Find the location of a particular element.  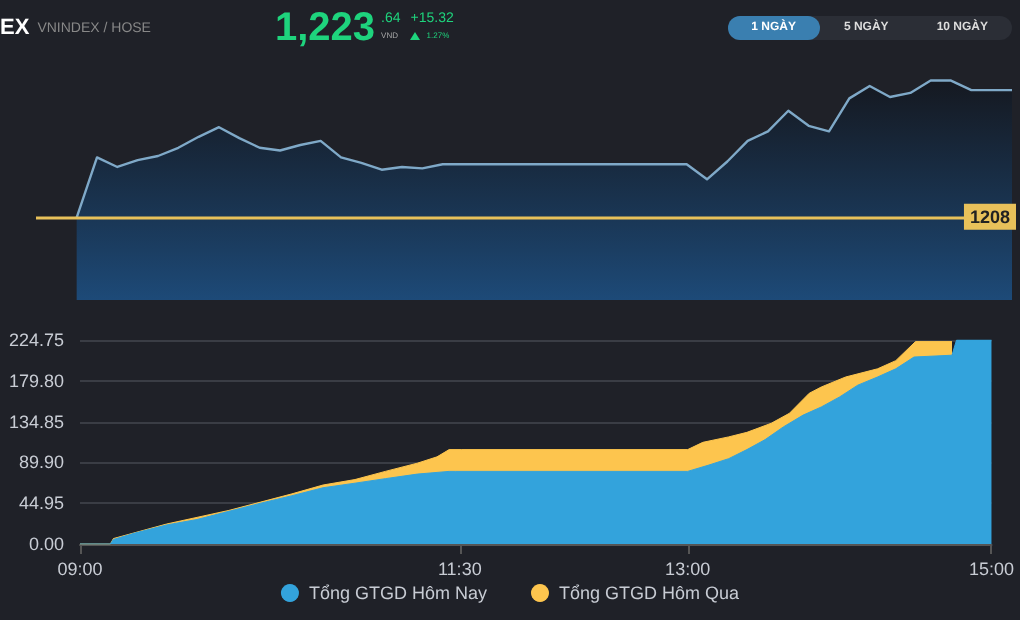

x-tick-label: 15:00 is located at coordinates (991, 569).